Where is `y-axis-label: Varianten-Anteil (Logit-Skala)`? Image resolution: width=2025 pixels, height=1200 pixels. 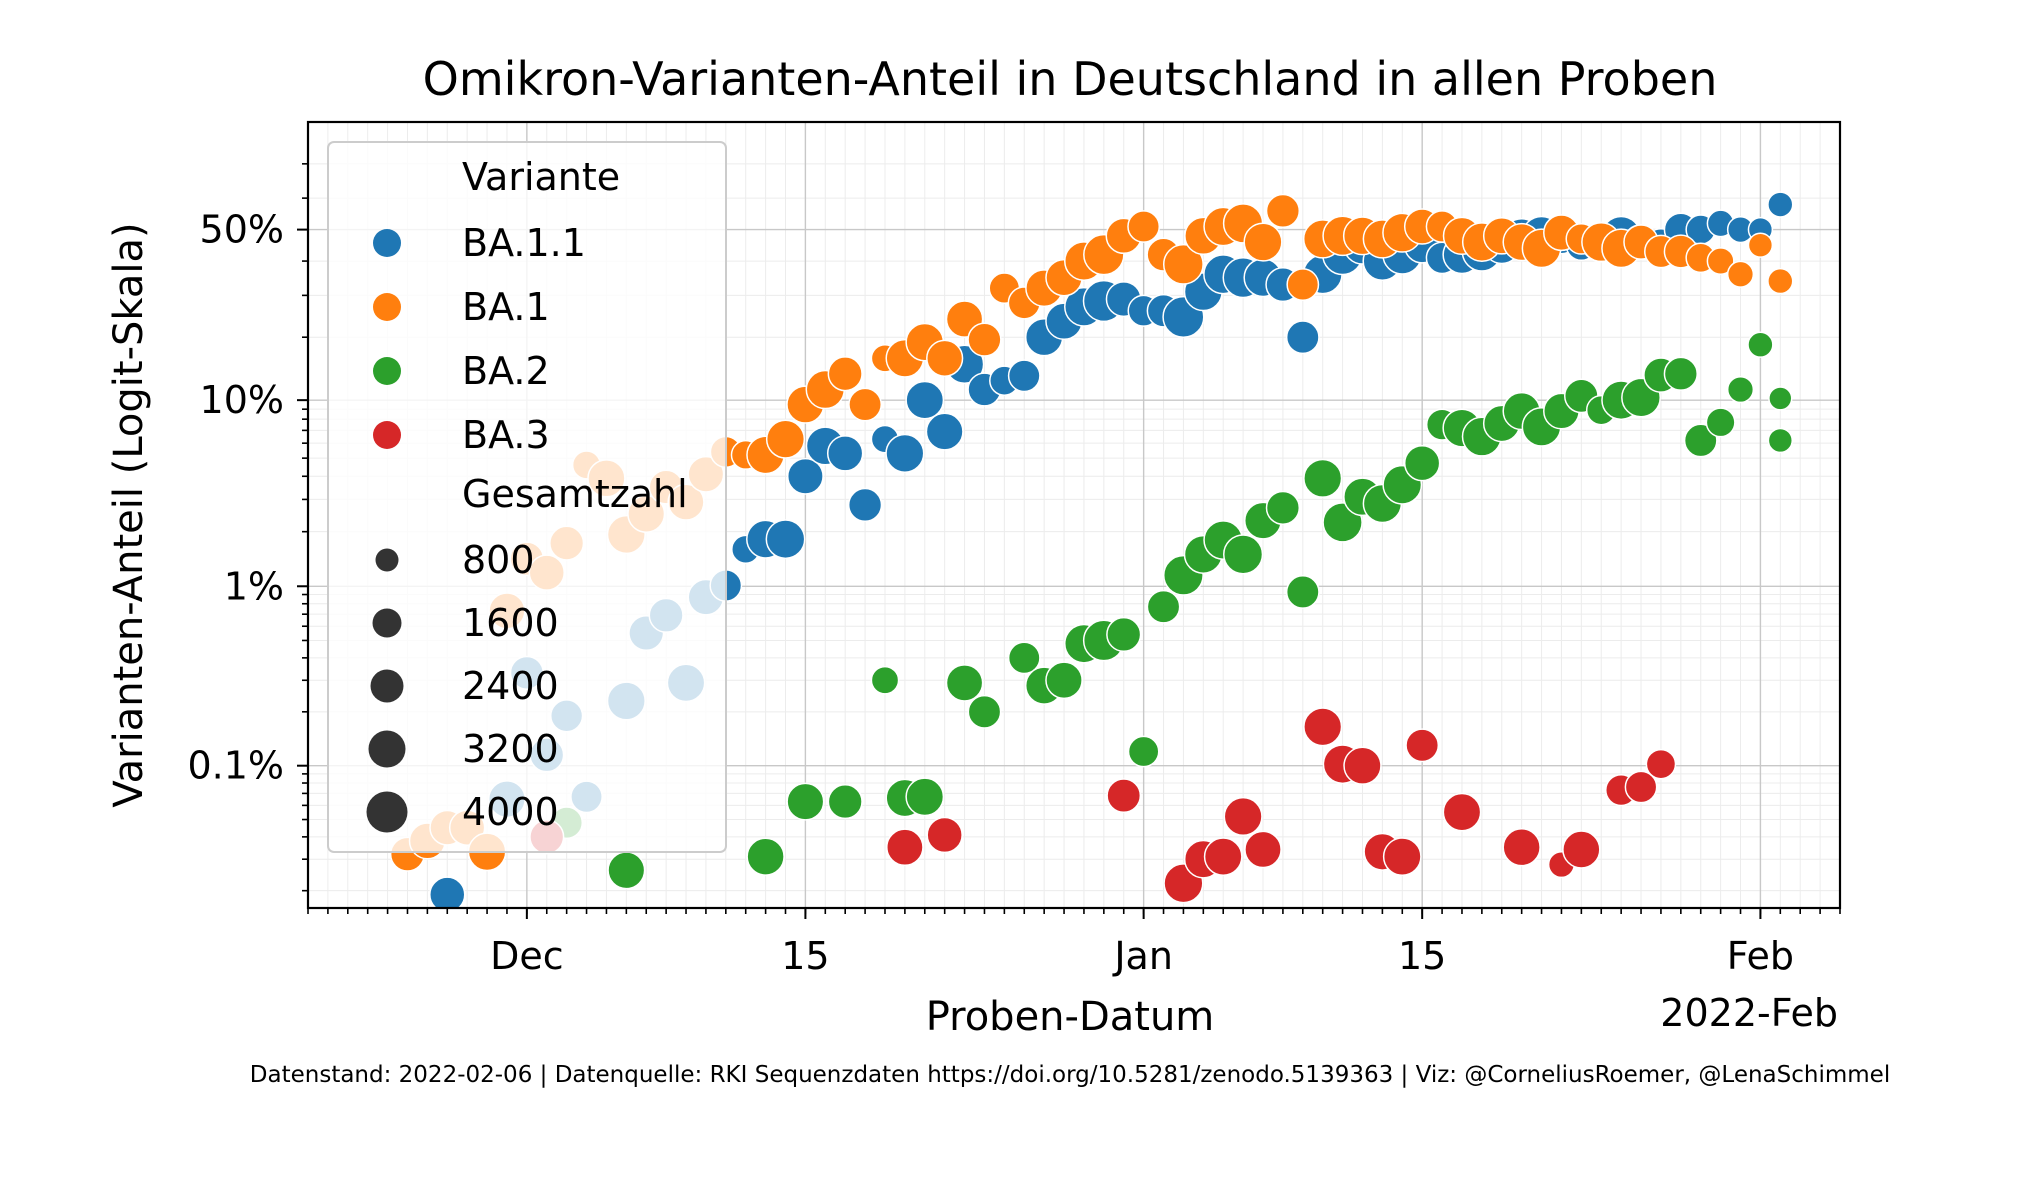
y-axis-label: Varianten-Anteil (Logit-Skala) is located at coordinates (129, 514).